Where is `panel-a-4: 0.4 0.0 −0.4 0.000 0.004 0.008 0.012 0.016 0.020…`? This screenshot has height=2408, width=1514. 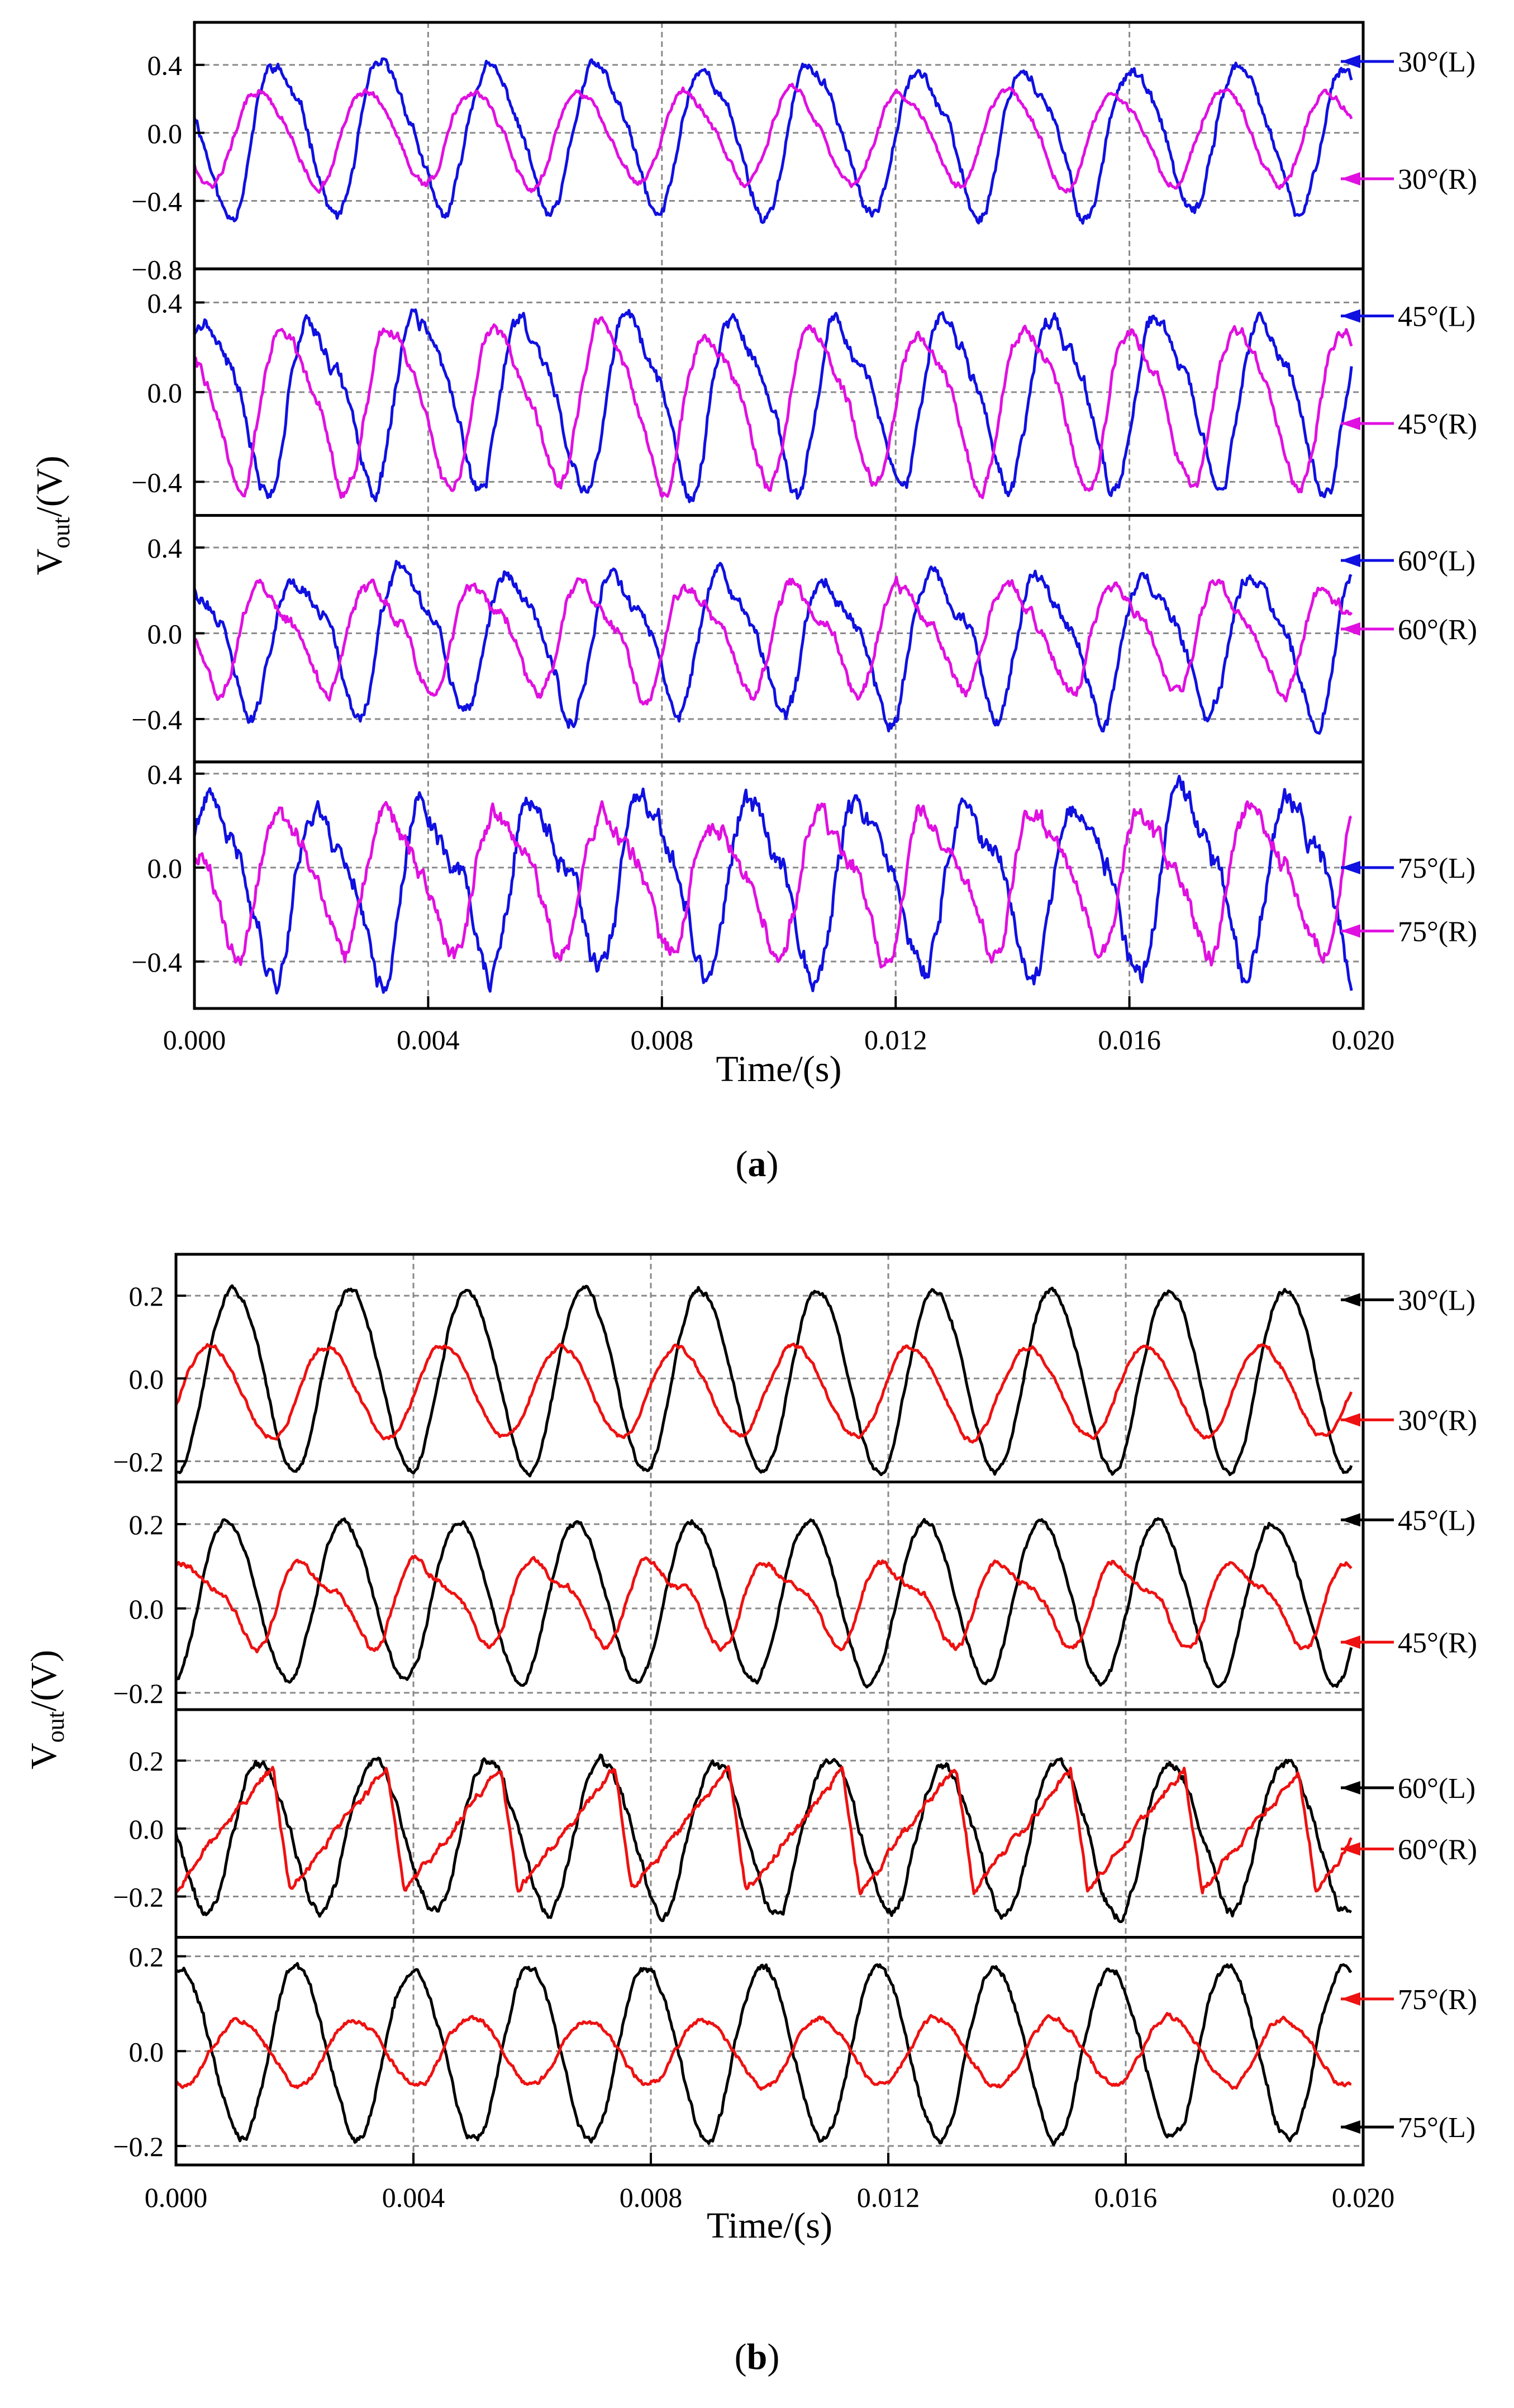
panel-a-4: 0.4 0.0 −0.4 0.000 0.004 0.008 0.012 0.016 0.020… is located at coordinates (804, 907).